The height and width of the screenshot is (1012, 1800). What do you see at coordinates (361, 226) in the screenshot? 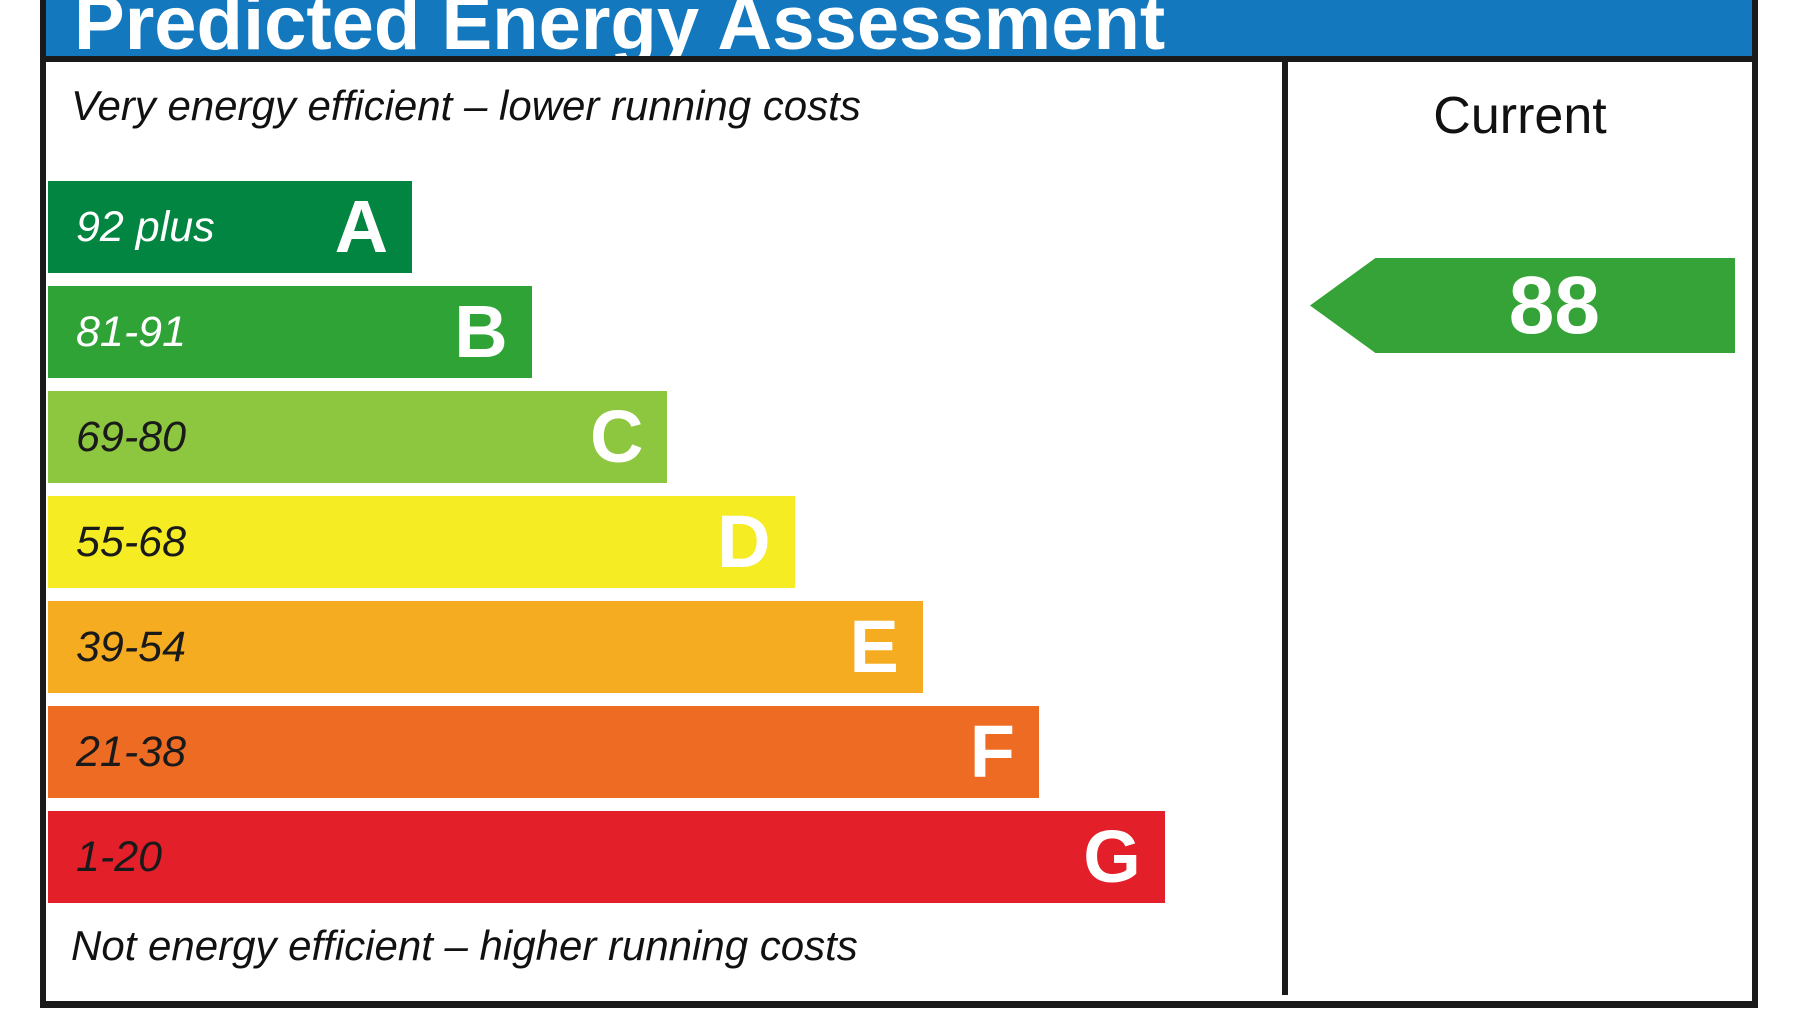
I see `band-letter: A` at bounding box center [361, 226].